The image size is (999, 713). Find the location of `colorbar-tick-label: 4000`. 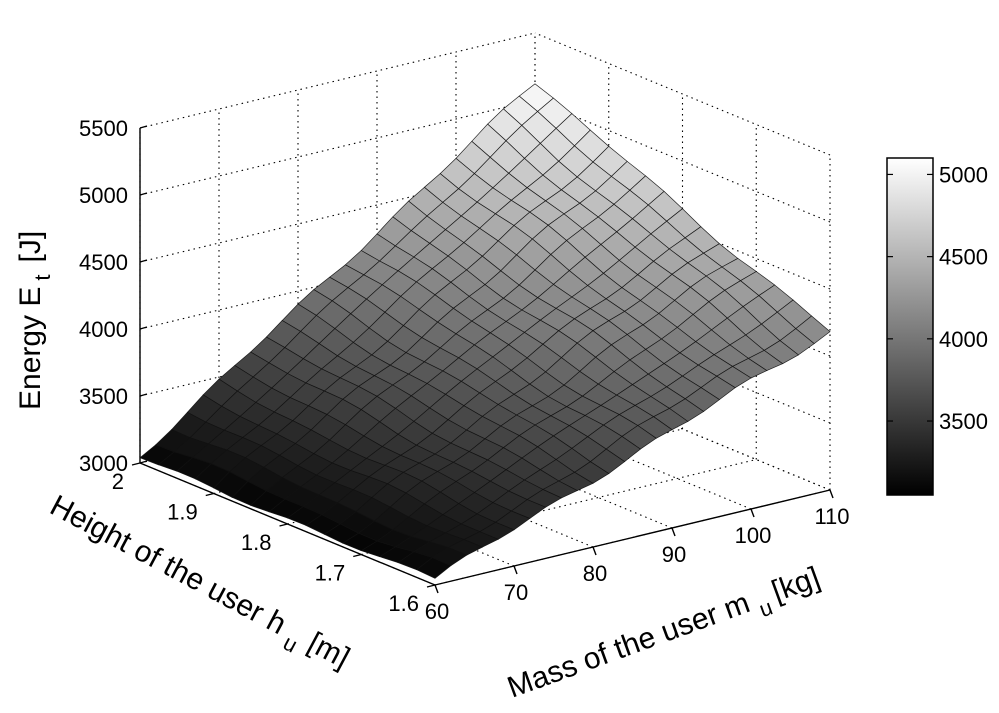

colorbar-tick-label: 4000 is located at coordinates (963, 339).